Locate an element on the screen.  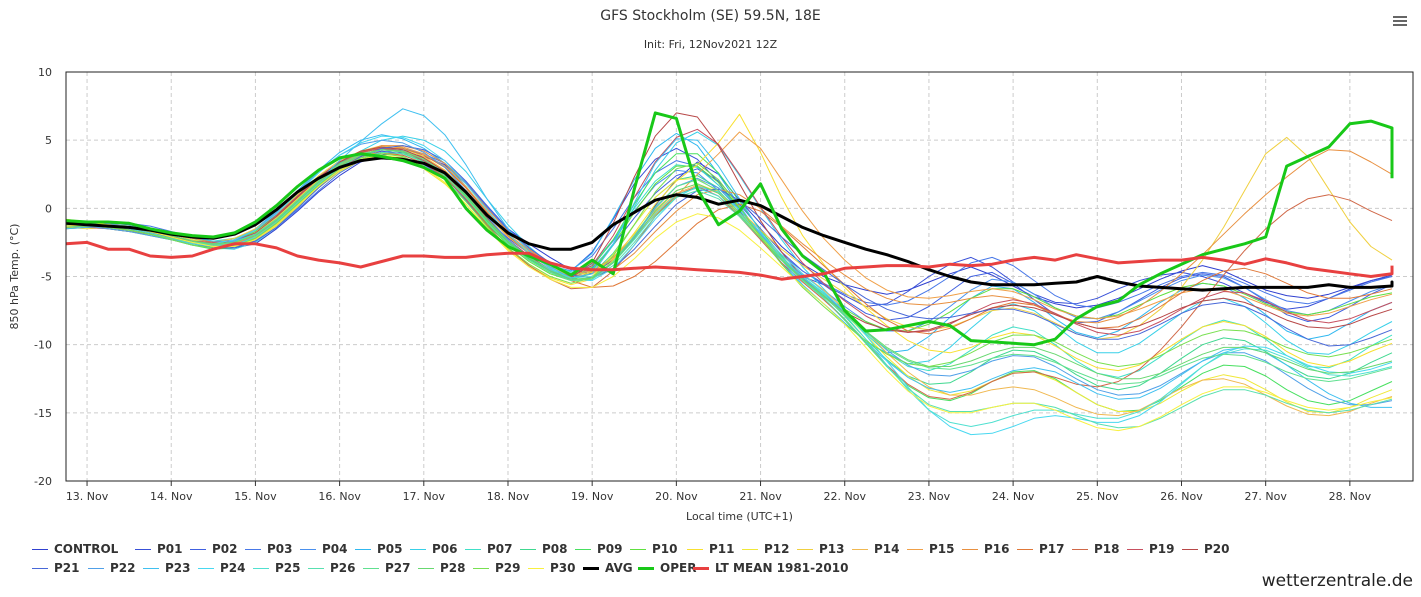
series-line-lt-mean-1981-2010 is located at coordinates (729, 260).